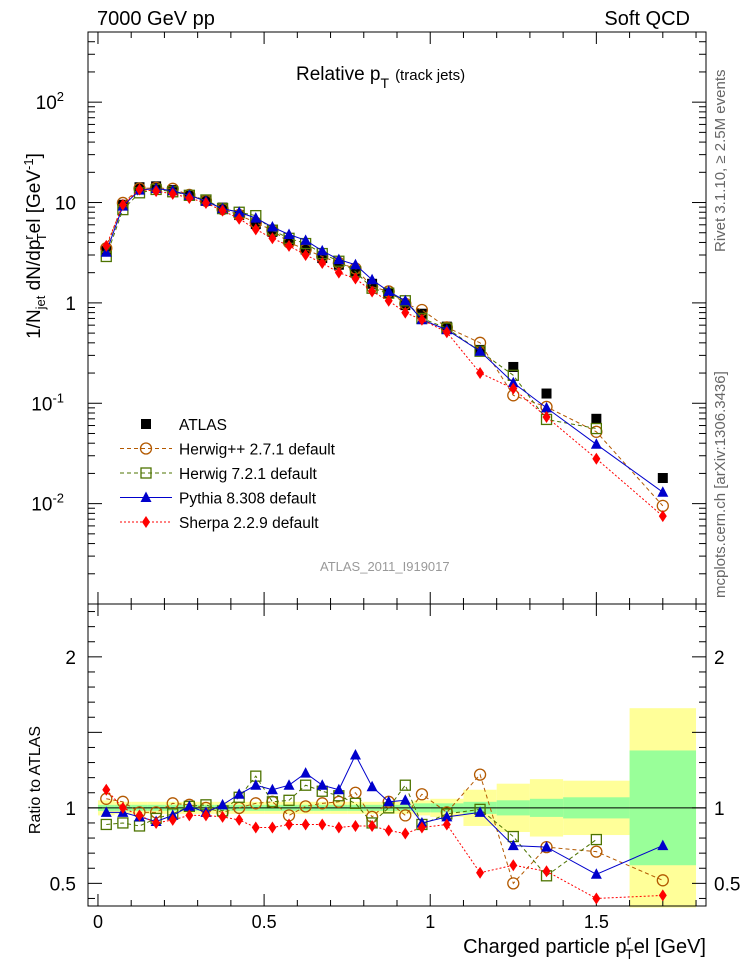 This screenshot has width=746, height=972. Describe the element at coordinates (430, 922) in the screenshot. I see `x-tick-label: 1` at that location.